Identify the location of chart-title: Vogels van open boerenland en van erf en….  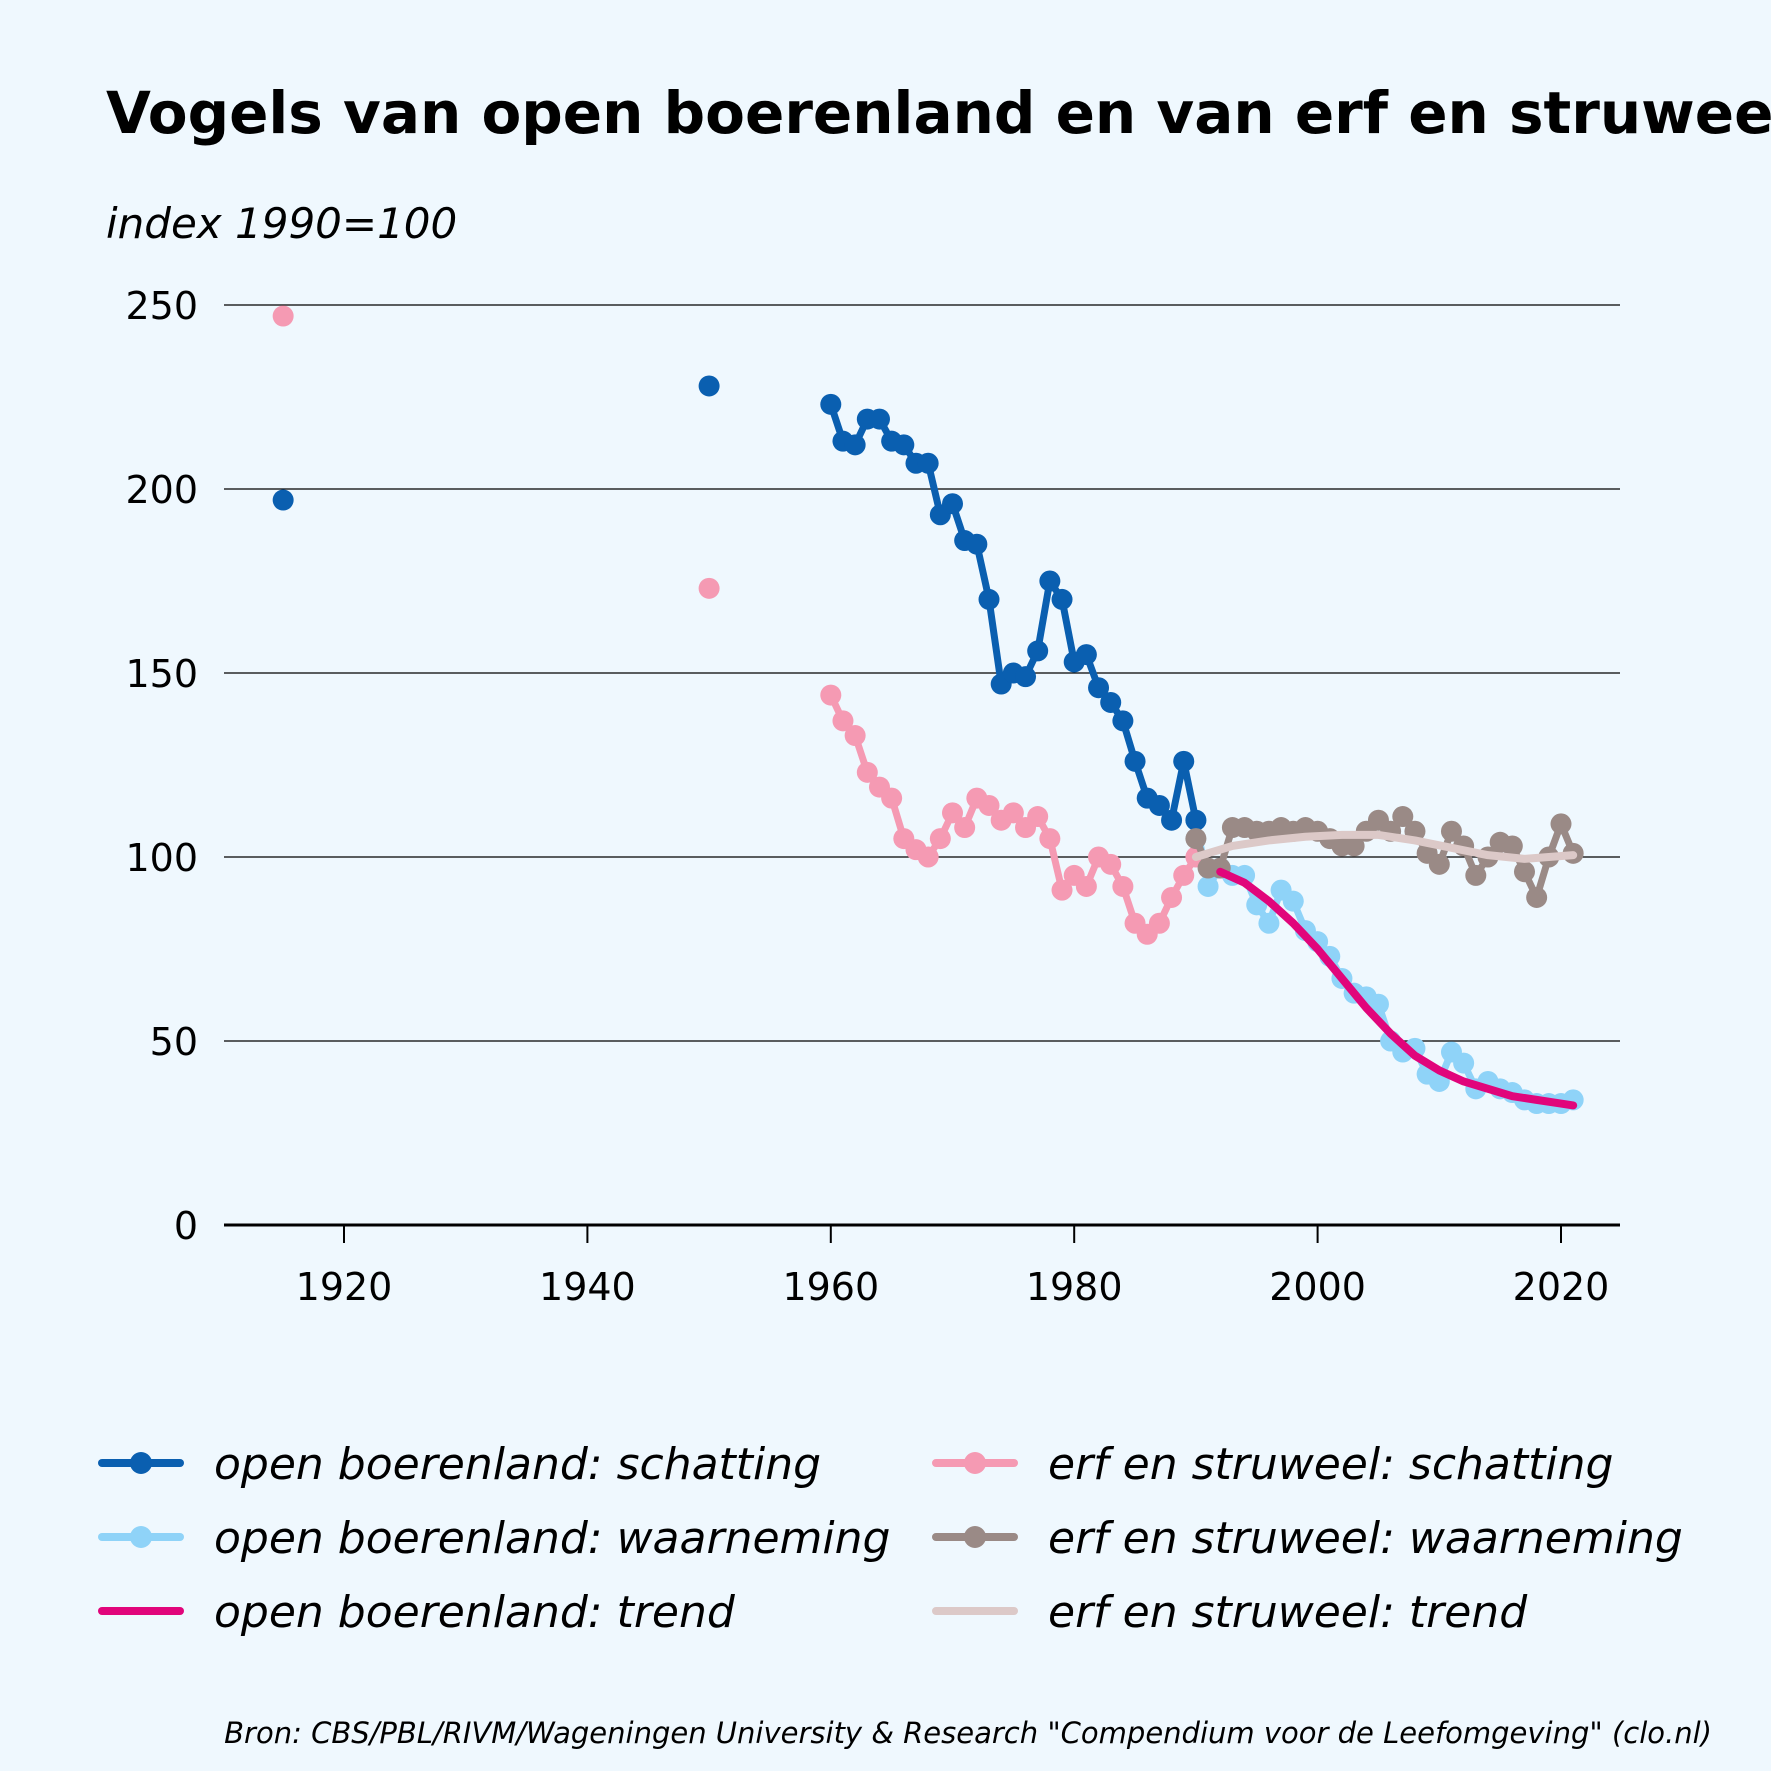
(938, 113).